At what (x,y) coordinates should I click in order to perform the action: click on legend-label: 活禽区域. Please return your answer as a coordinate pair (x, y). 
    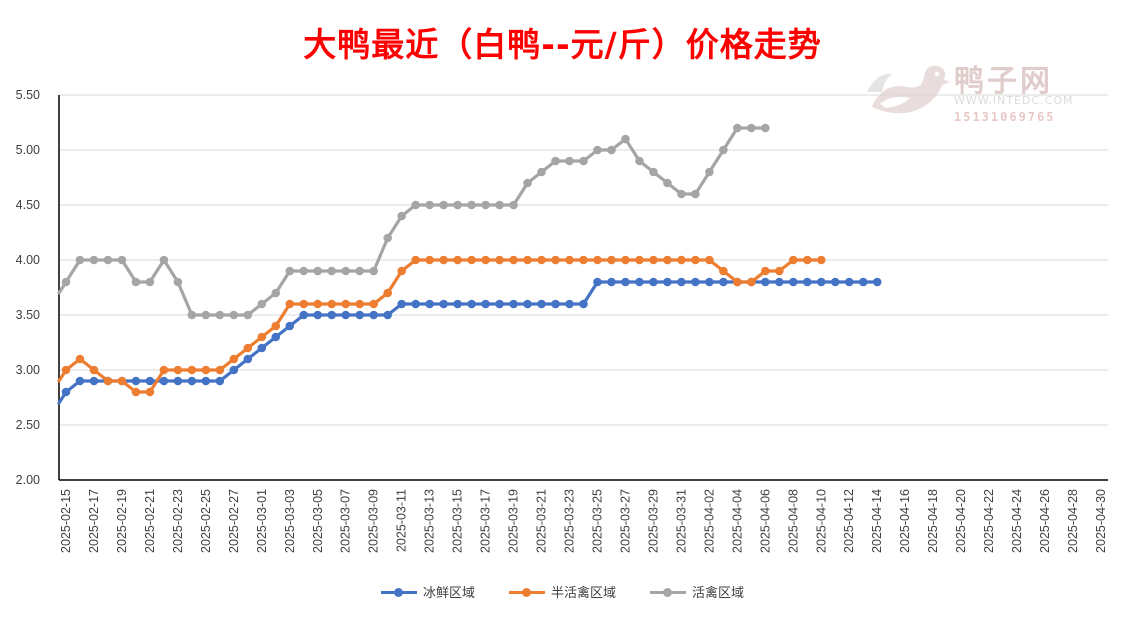
    Looking at the image, I should click on (718, 593).